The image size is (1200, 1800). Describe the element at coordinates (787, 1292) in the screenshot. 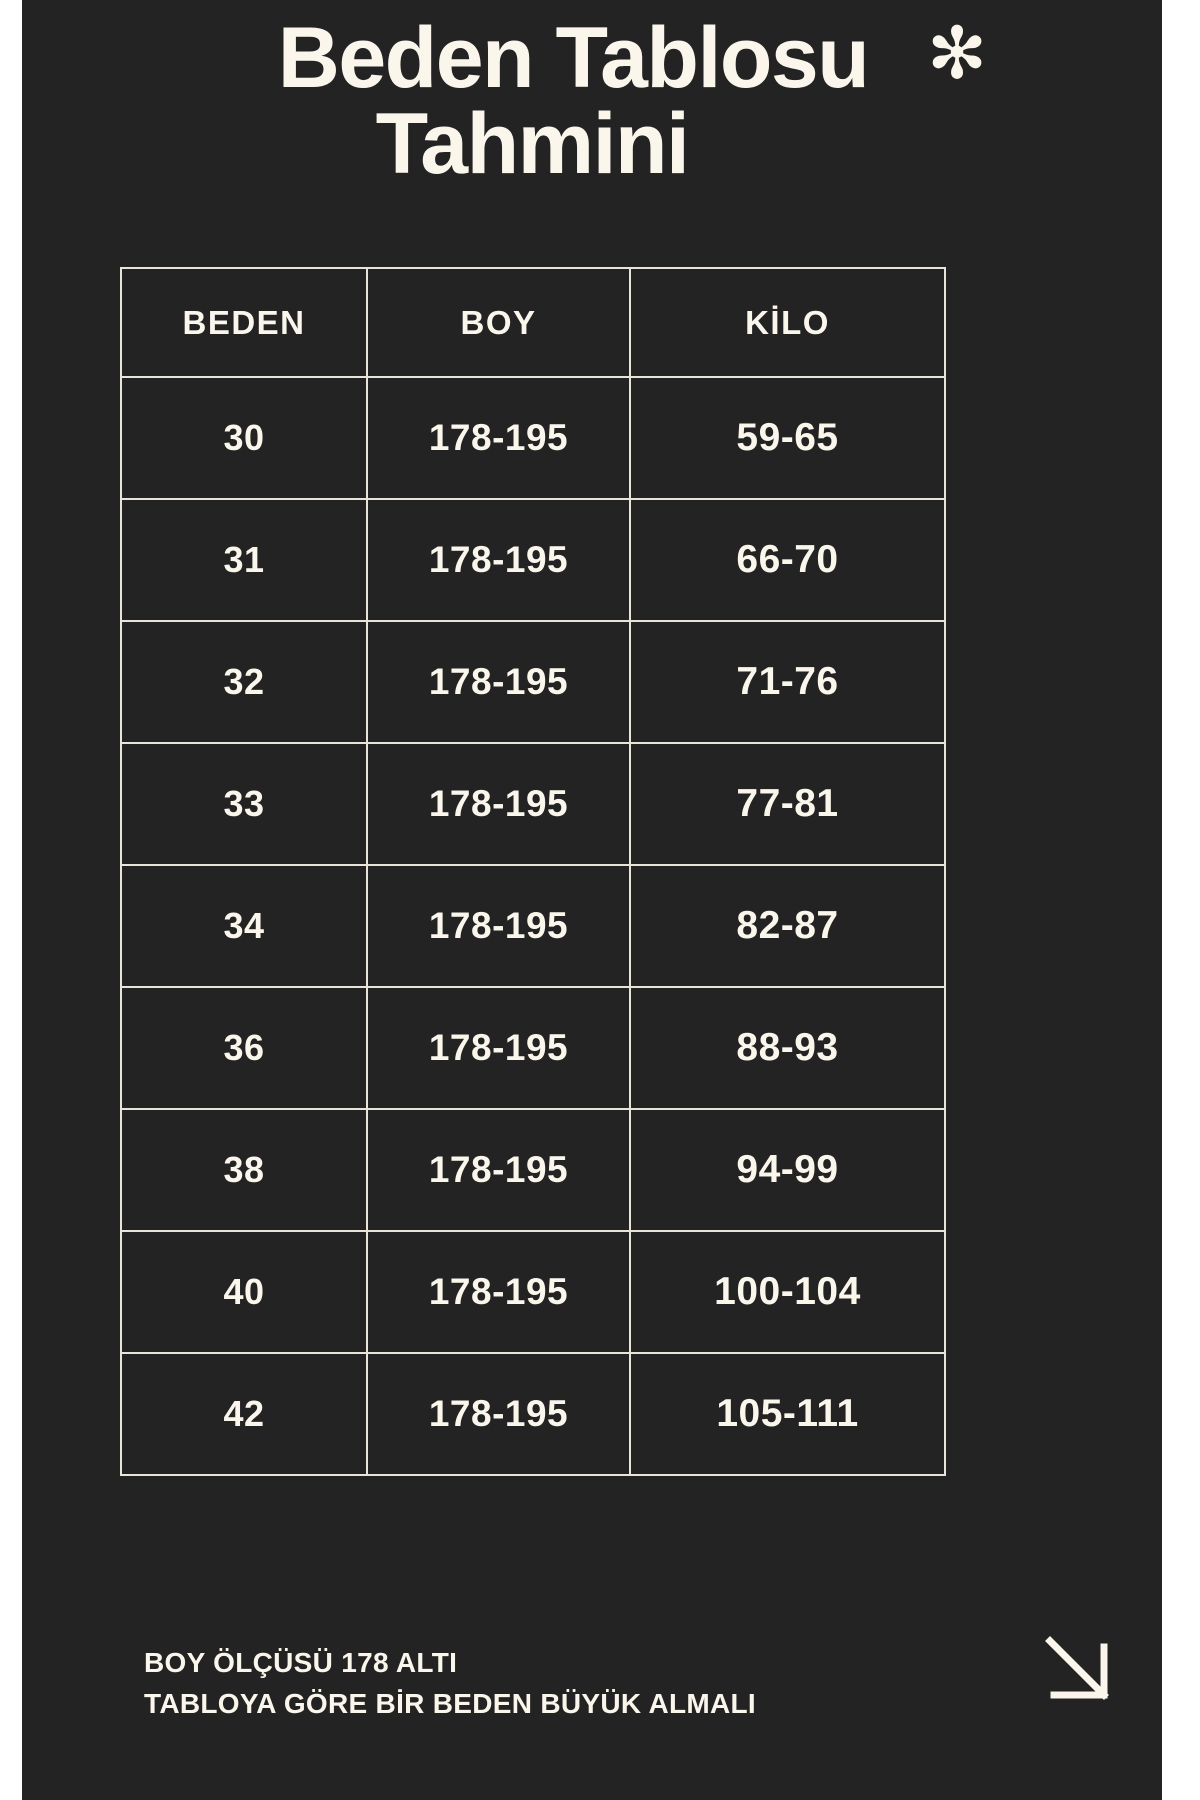

I see `cell-kilo: 100-104` at that location.